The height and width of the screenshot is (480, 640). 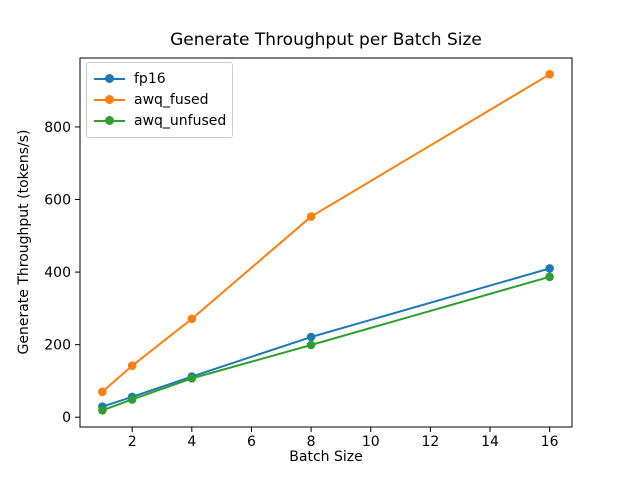 I want to click on legend-item-awq-fused: awq_fused, so click(x=159, y=99).